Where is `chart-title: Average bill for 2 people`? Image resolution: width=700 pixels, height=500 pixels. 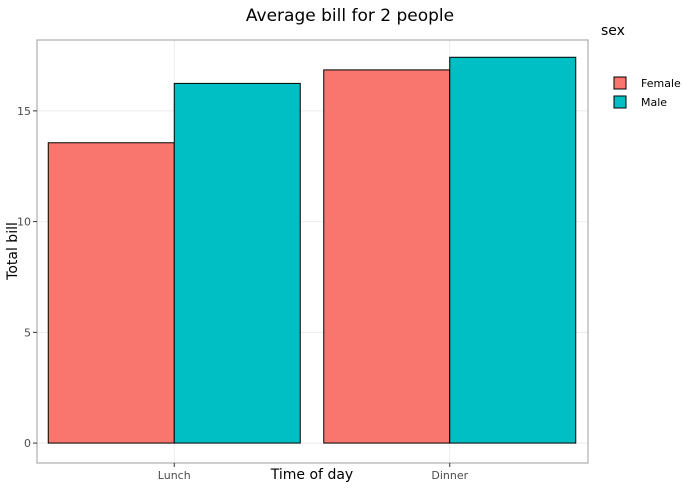 chart-title: Average bill for 2 people is located at coordinates (350, 16).